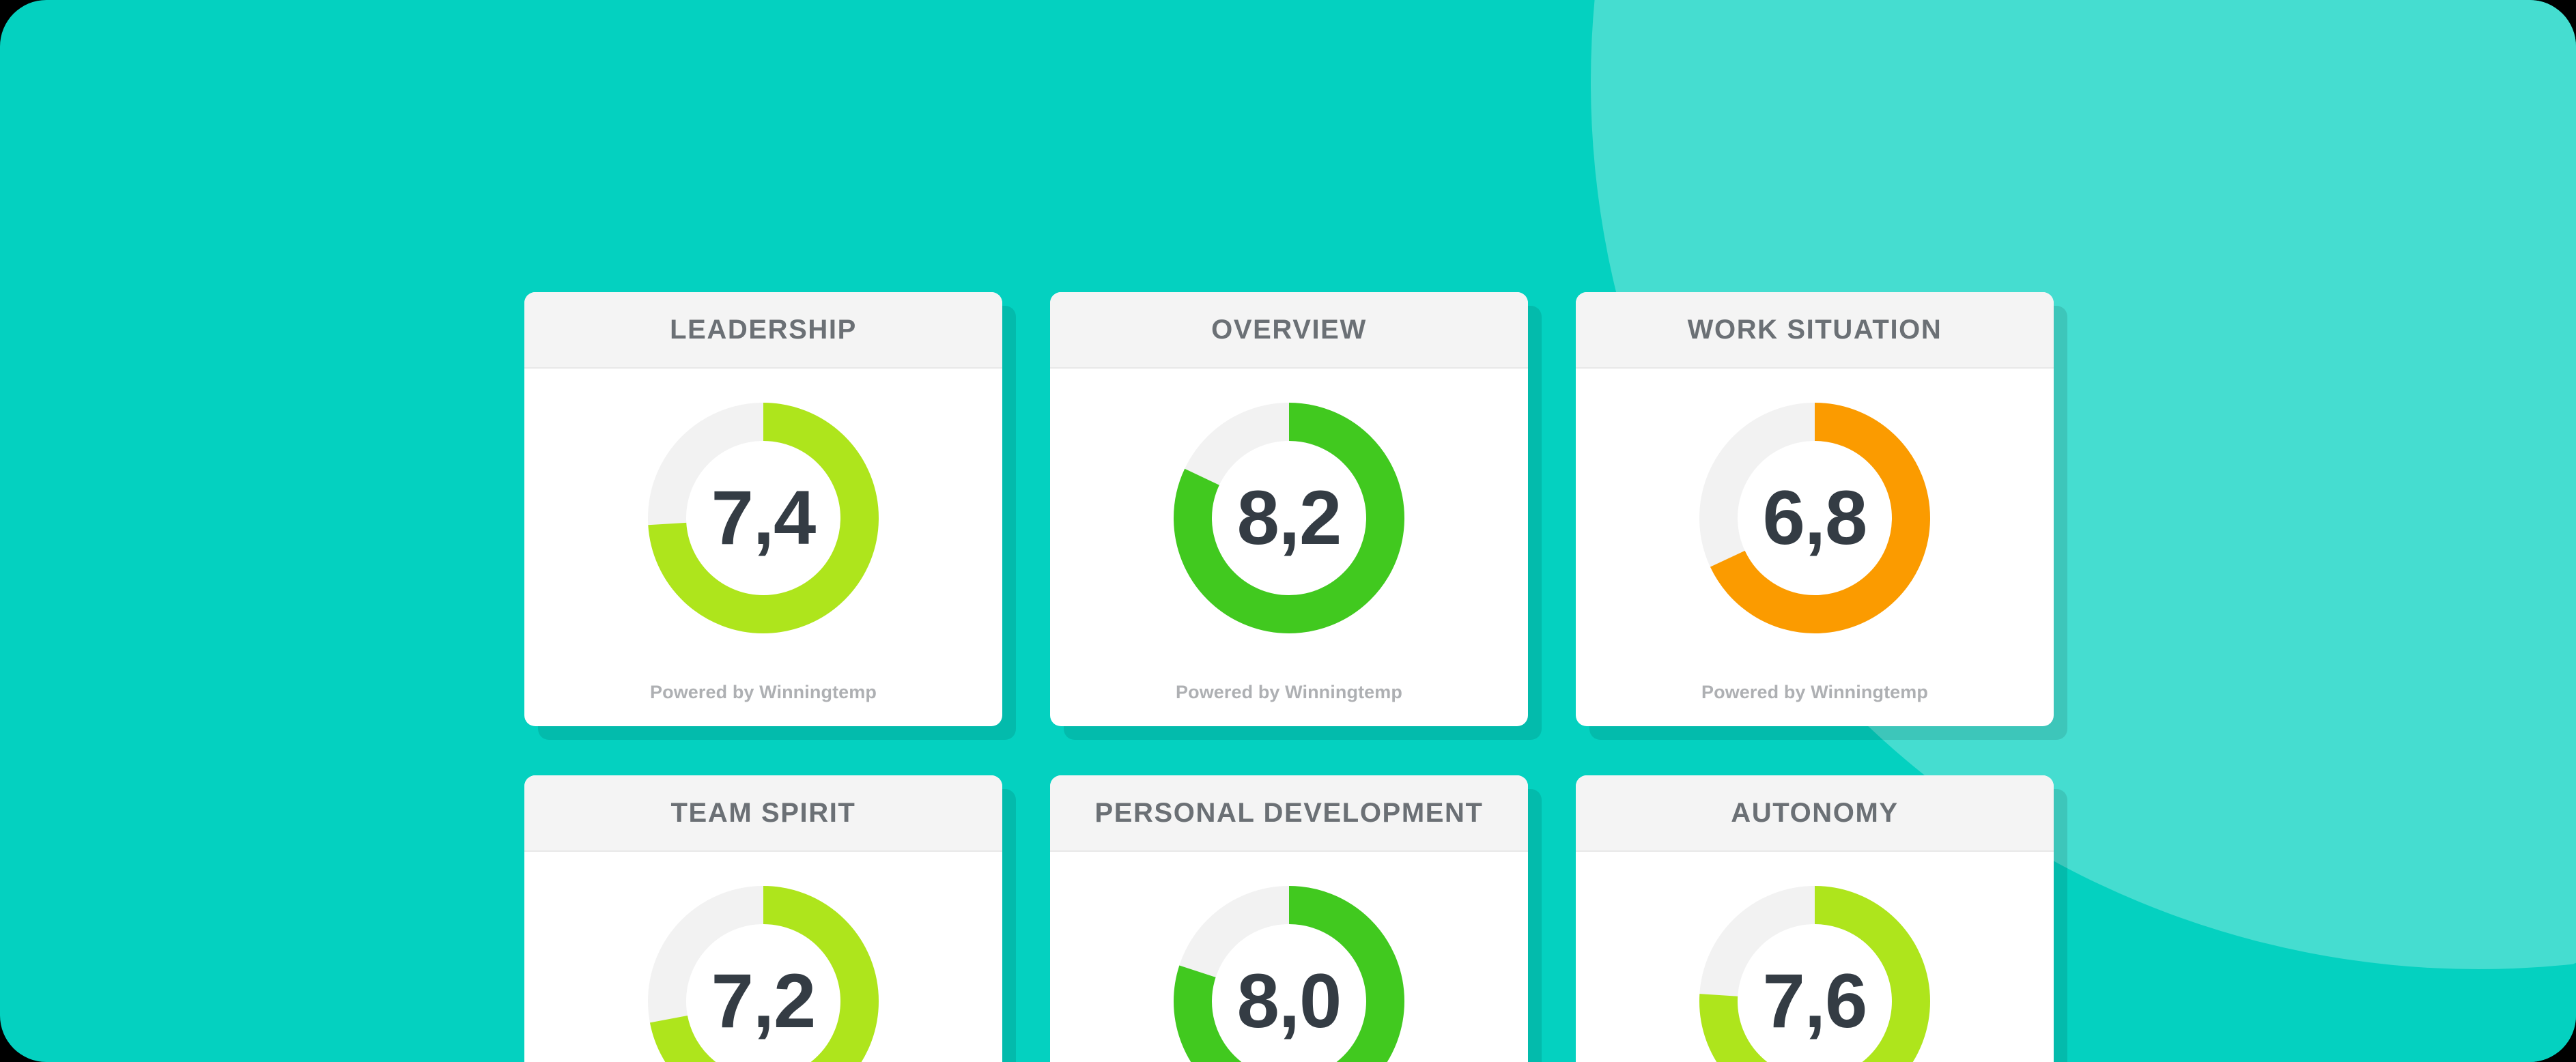 The image size is (2576, 1062). I want to click on donut-gauge: 7,4, so click(763, 518).